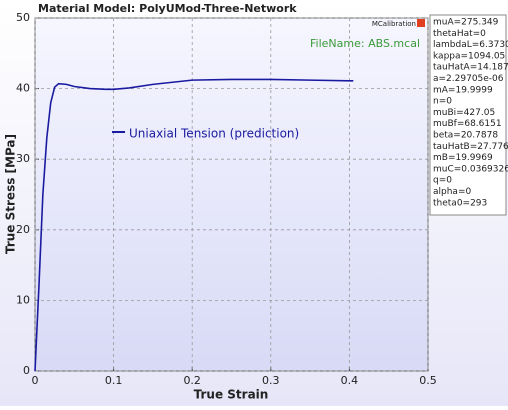 This screenshot has width=508, height=410. Describe the element at coordinates (35, 380) in the screenshot. I see `x-tick-label: 0` at that location.